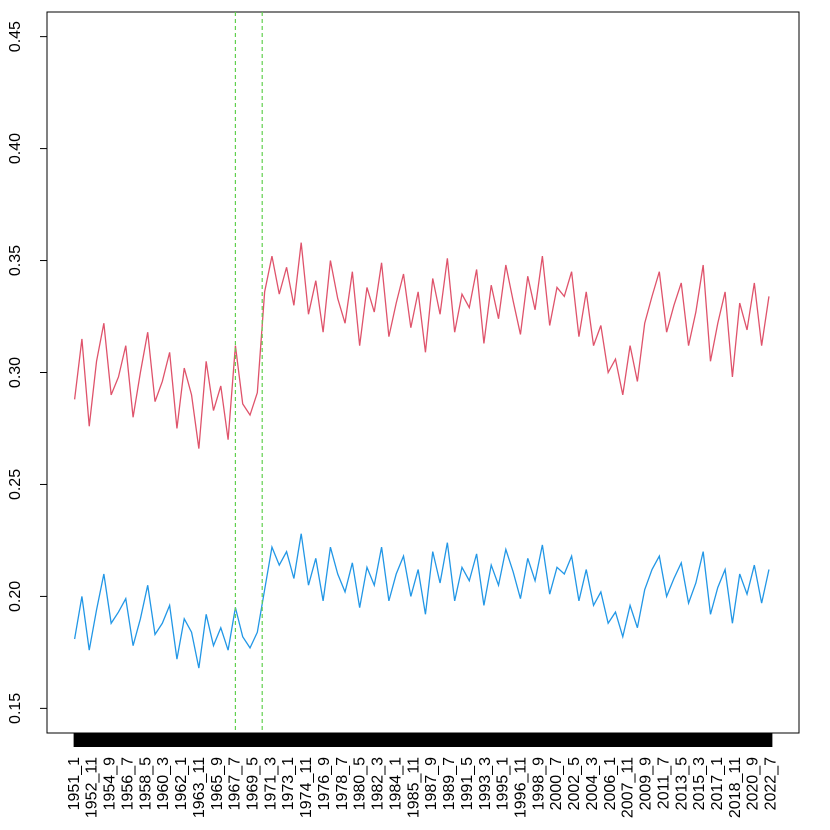  What do you see at coordinates (485, 783) in the screenshot?
I see `x-tick-label: 1993_3` at bounding box center [485, 783].